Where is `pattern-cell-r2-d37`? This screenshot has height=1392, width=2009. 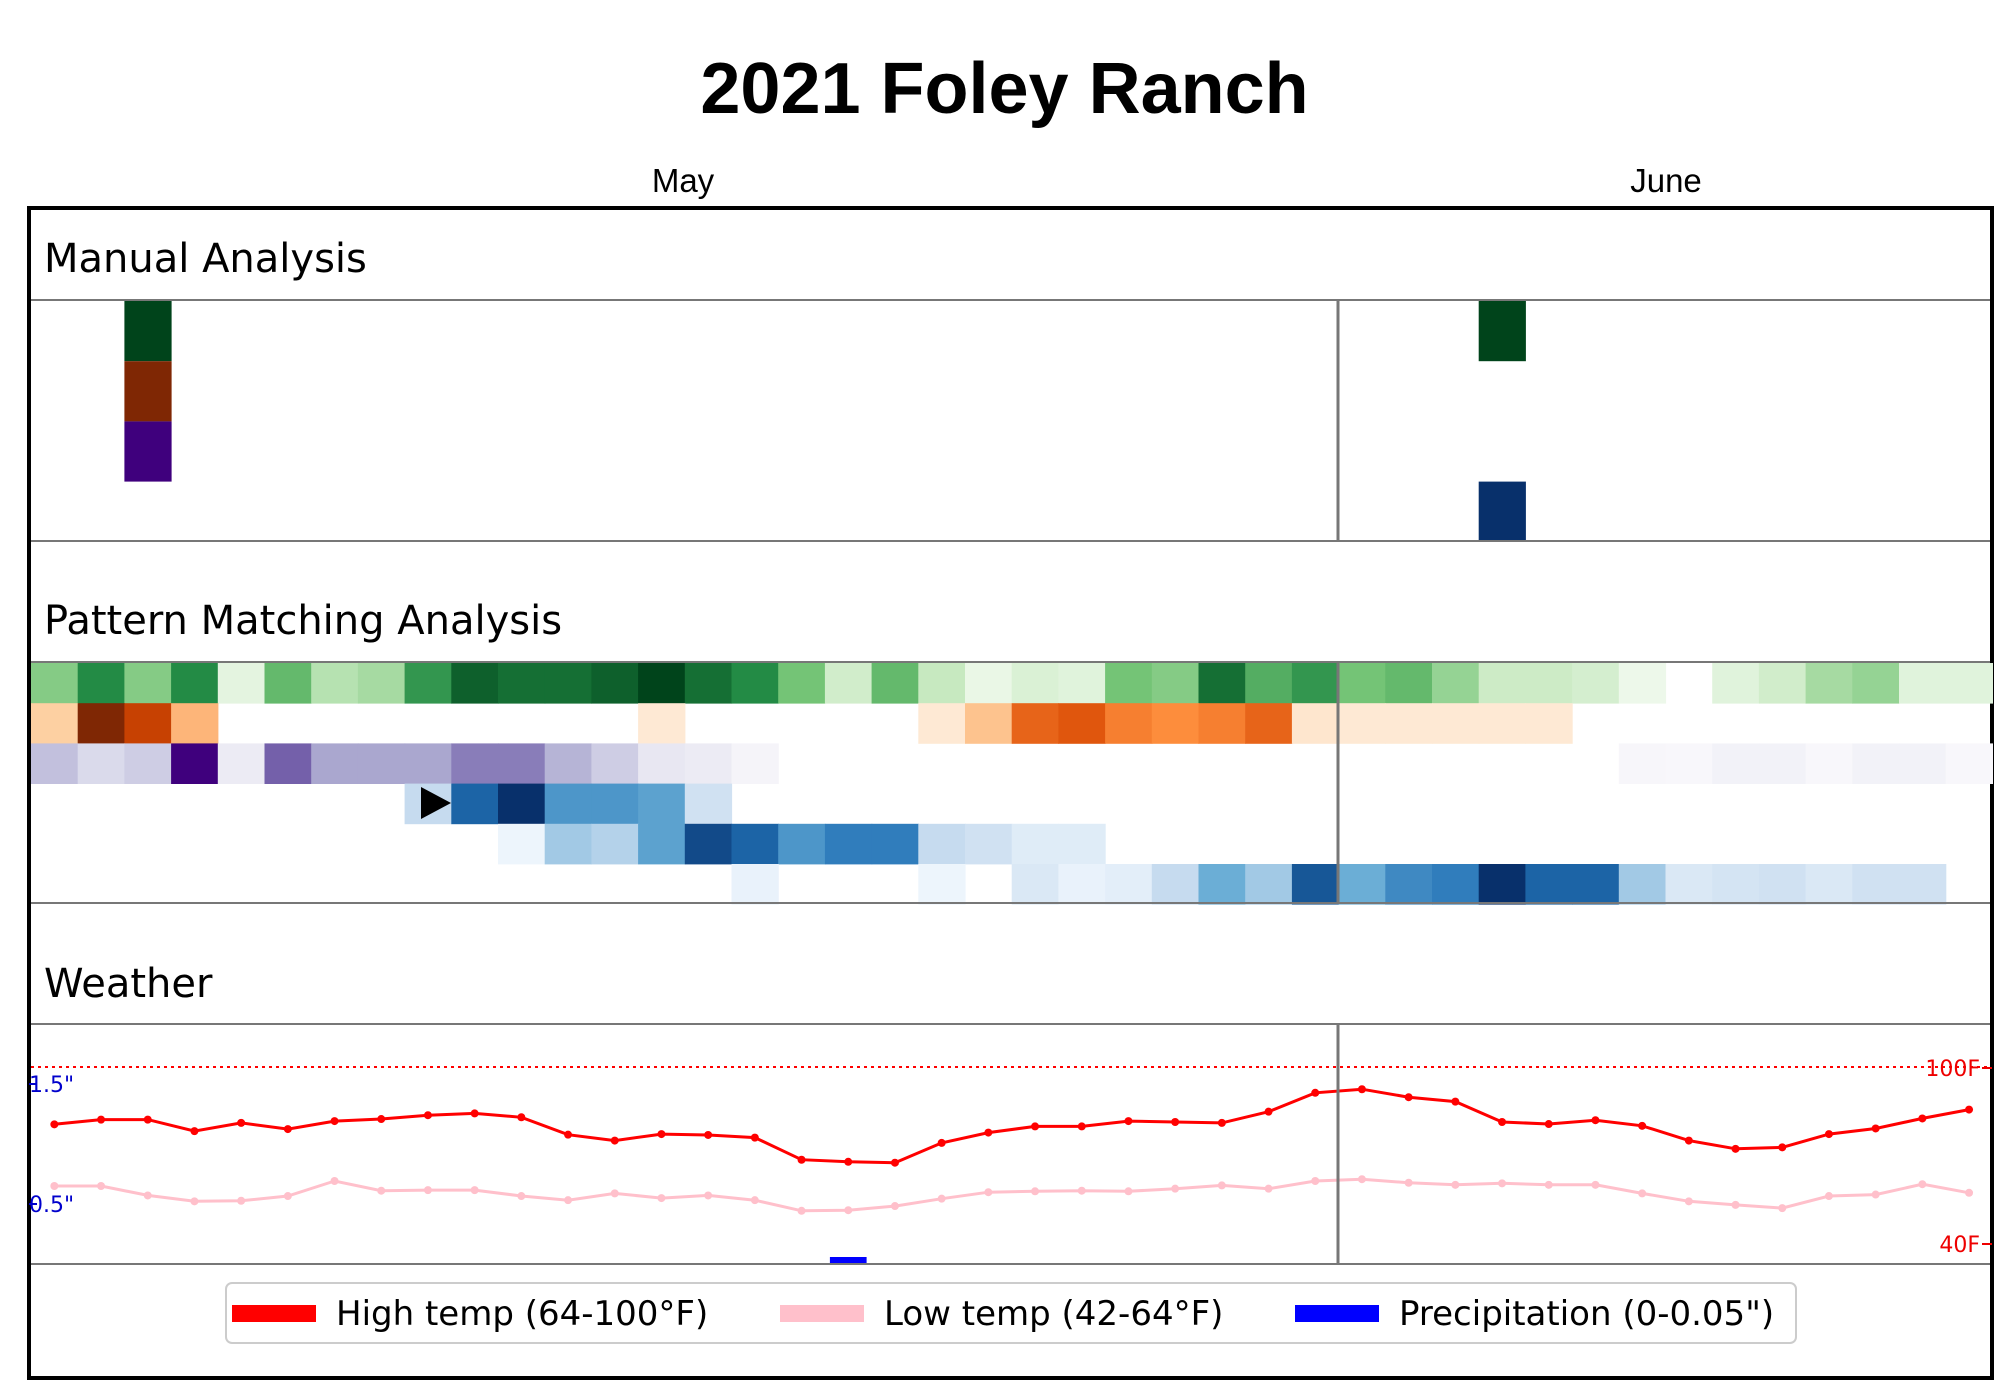 pattern-cell-r2-d37 is located at coordinates (1782, 763).